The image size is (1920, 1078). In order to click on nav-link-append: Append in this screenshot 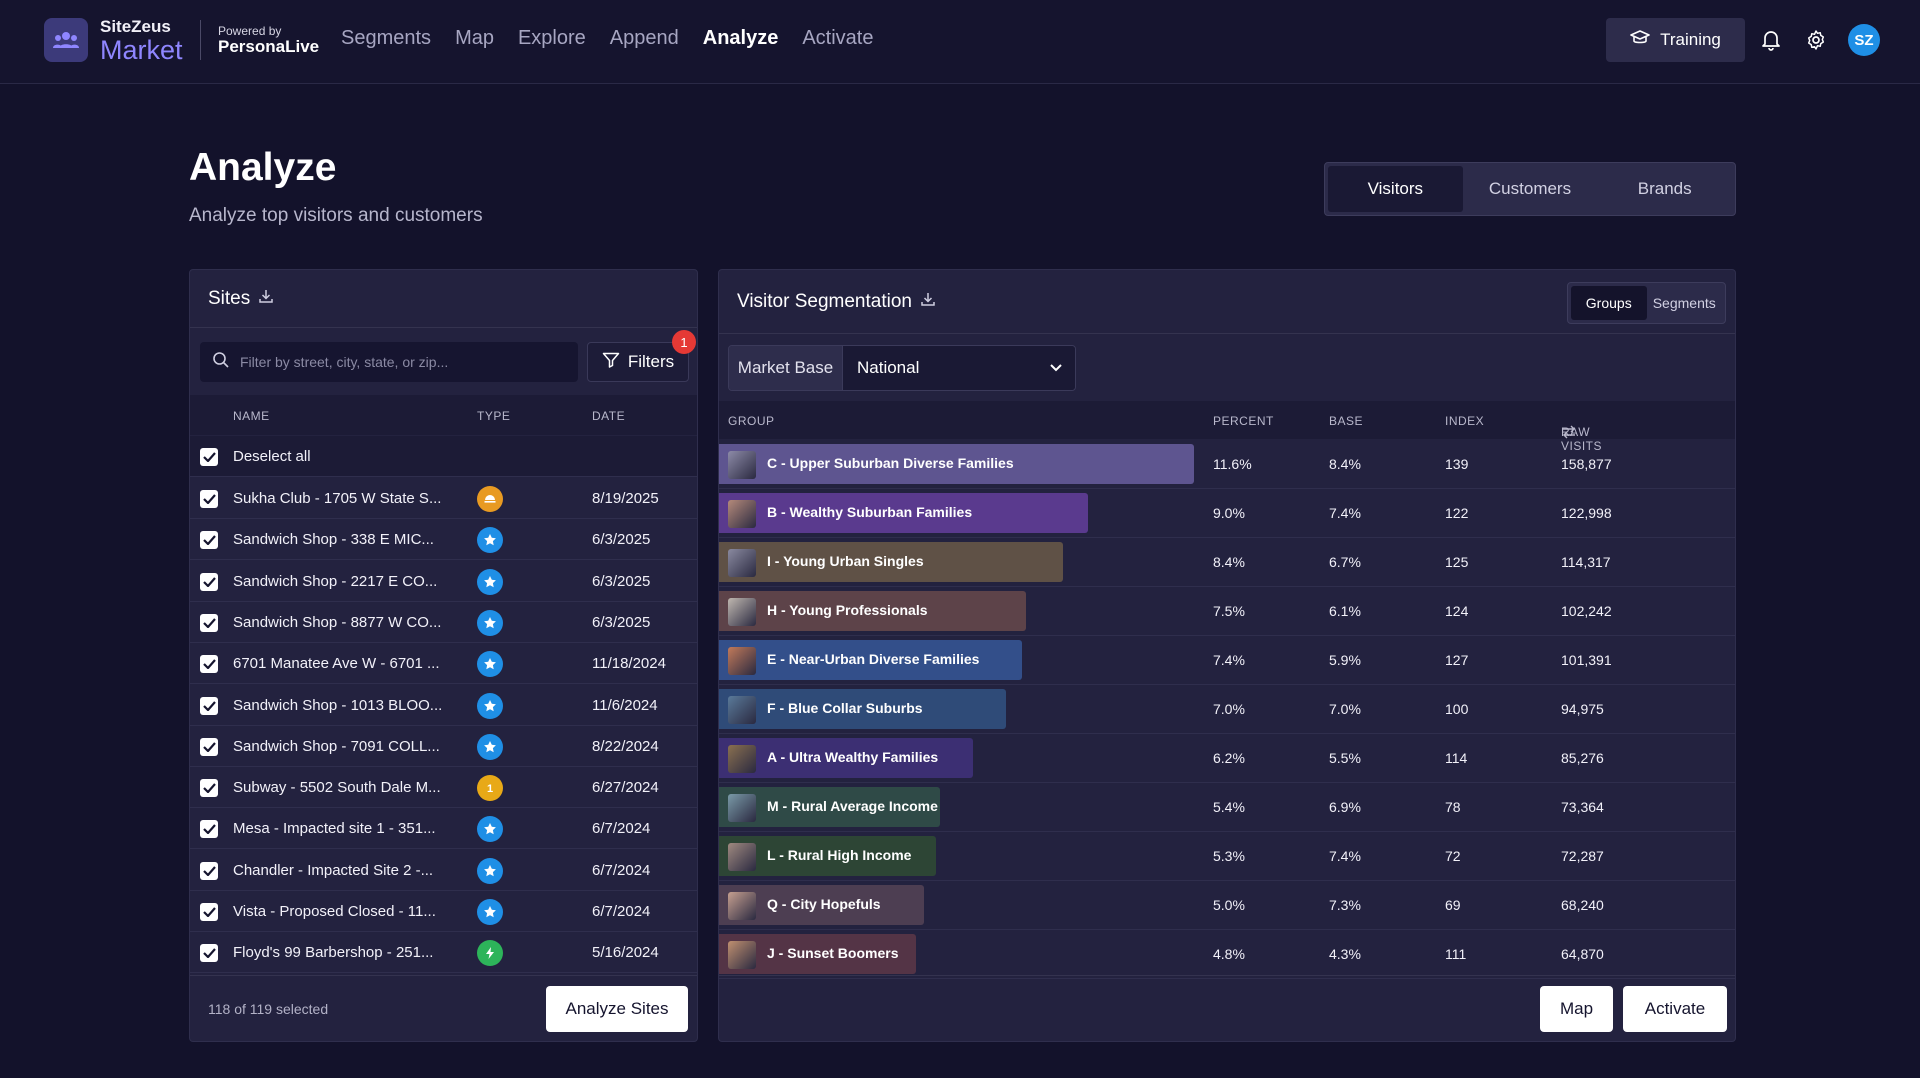, I will do `click(644, 38)`.